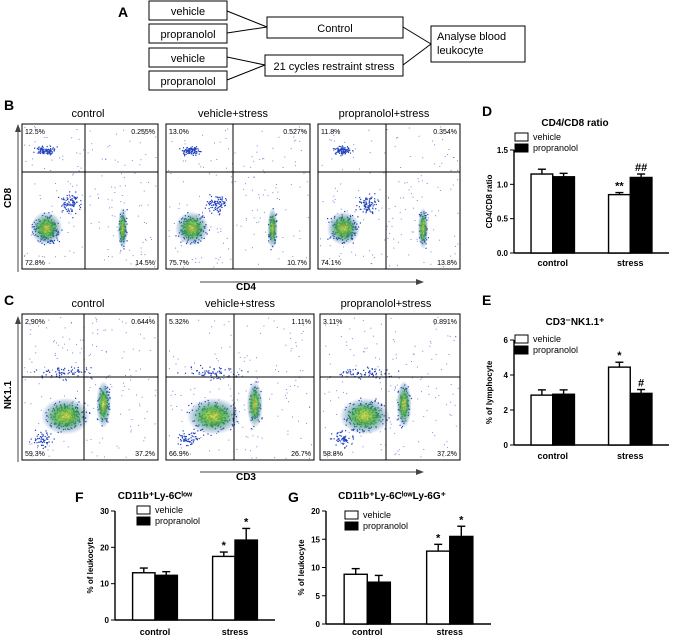 The image size is (675, 637). What do you see at coordinates (104, 511) in the screenshot?
I see `y-tick-label: 30` at bounding box center [104, 511].